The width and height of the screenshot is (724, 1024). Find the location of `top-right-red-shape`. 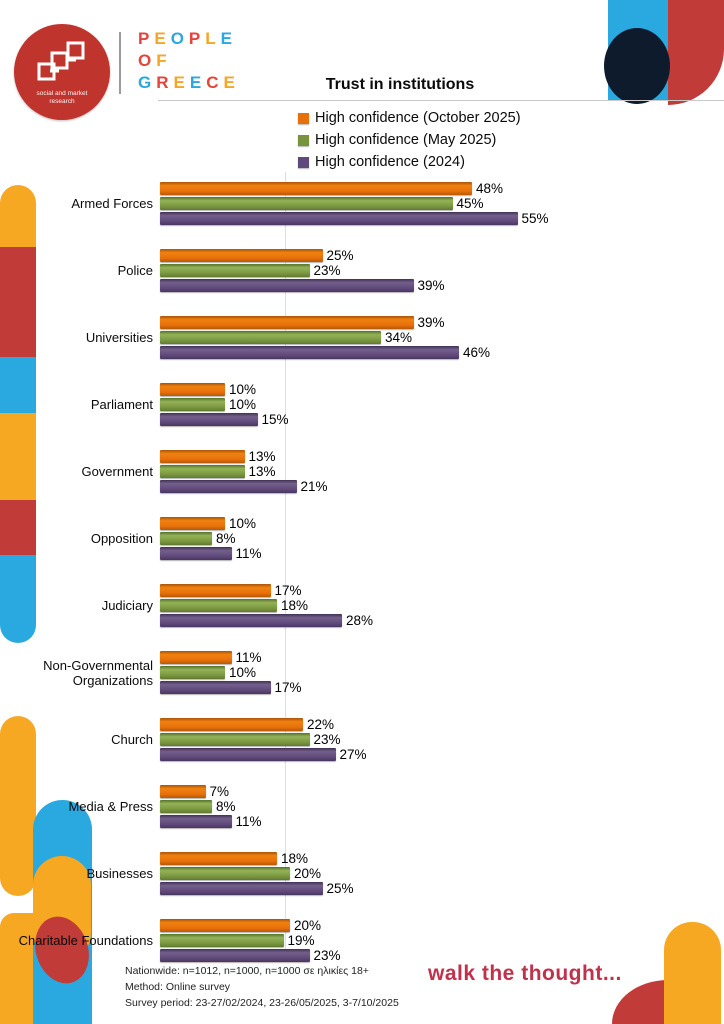

top-right-red-shape is located at coordinates (696, 52).